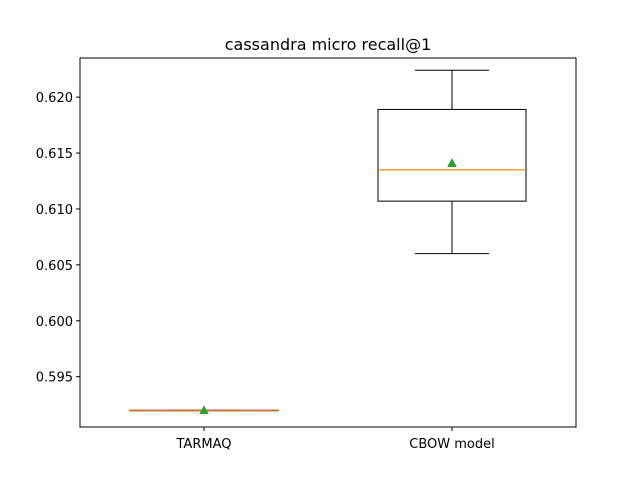 Image resolution: width=640 pixels, height=480 pixels. What do you see at coordinates (54, 154) in the screenshot?
I see `y-tick-label: 0.615` at bounding box center [54, 154].